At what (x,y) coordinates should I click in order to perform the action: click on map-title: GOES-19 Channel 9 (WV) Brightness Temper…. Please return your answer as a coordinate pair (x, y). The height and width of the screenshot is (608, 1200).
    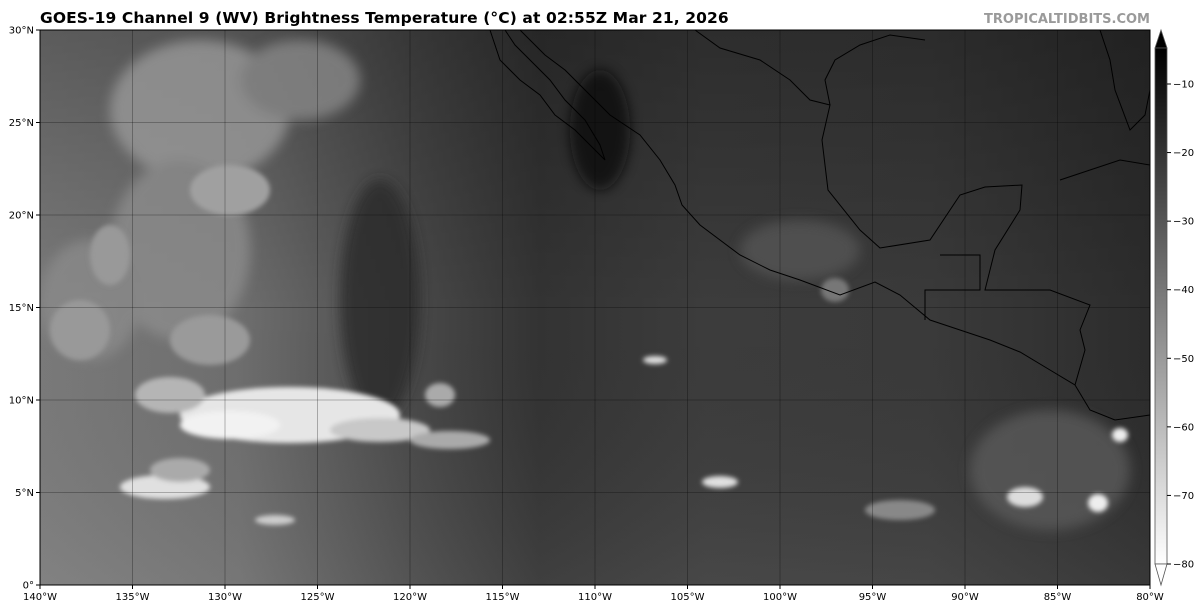
    Looking at the image, I should click on (384, 18).